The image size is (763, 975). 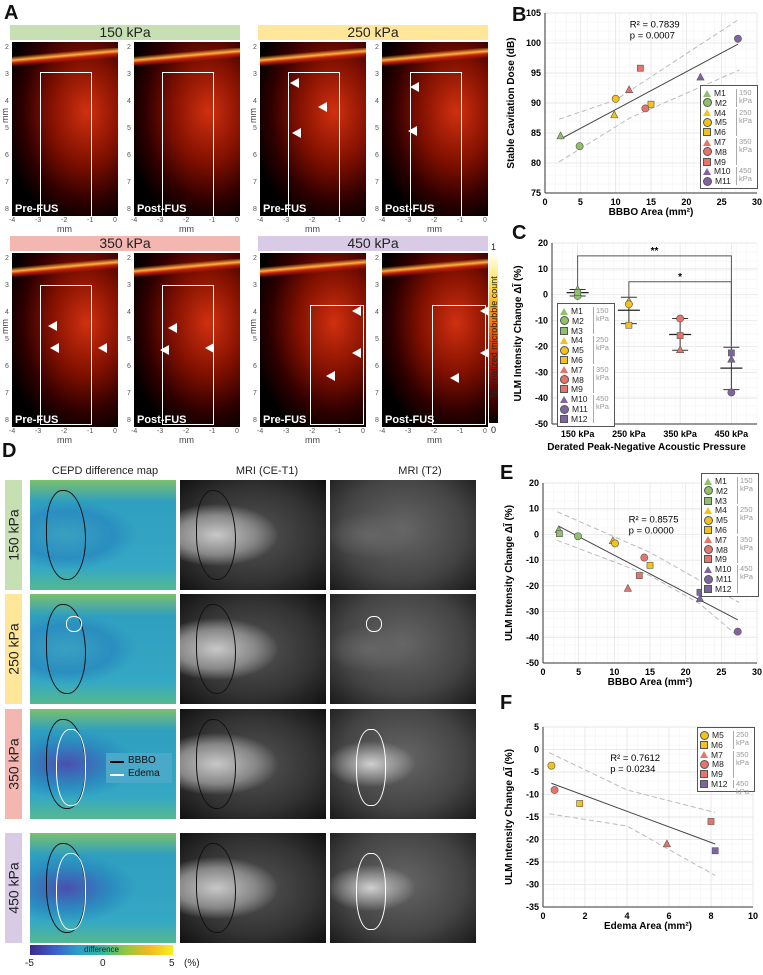 What do you see at coordinates (536, 750) in the screenshot?
I see `y-tick-label: 0` at bounding box center [536, 750].